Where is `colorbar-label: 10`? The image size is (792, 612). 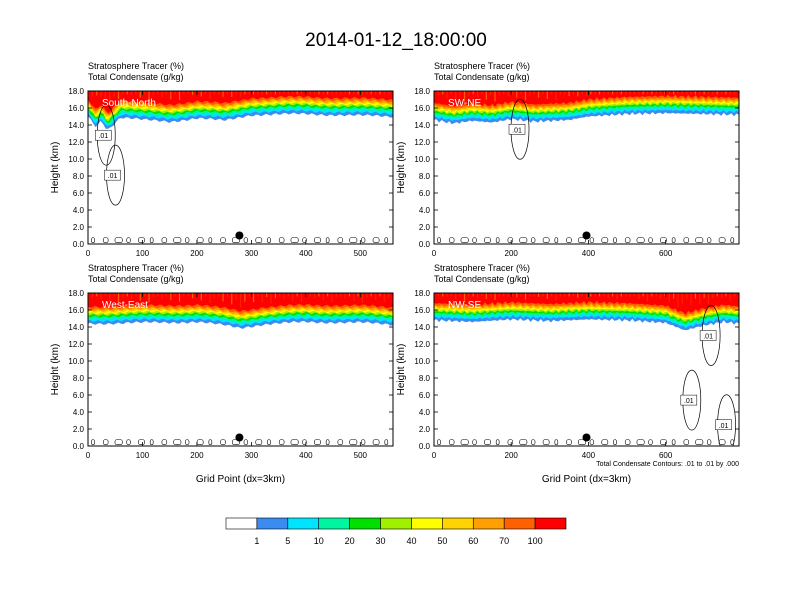
colorbar-label: 10 is located at coordinates (319, 541).